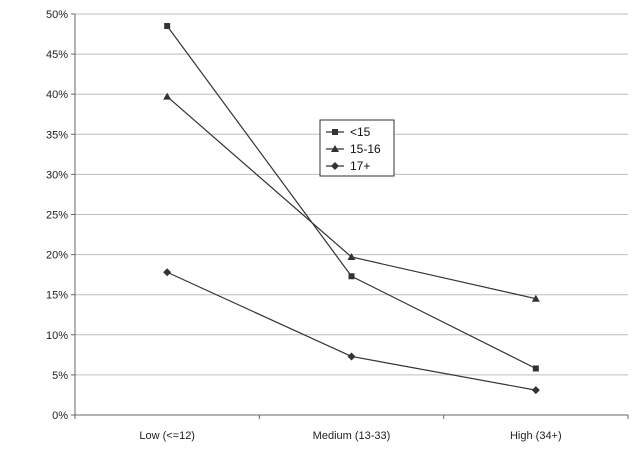  What do you see at coordinates (365, 149) in the screenshot?
I see `legend-label: 15-16` at bounding box center [365, 149].